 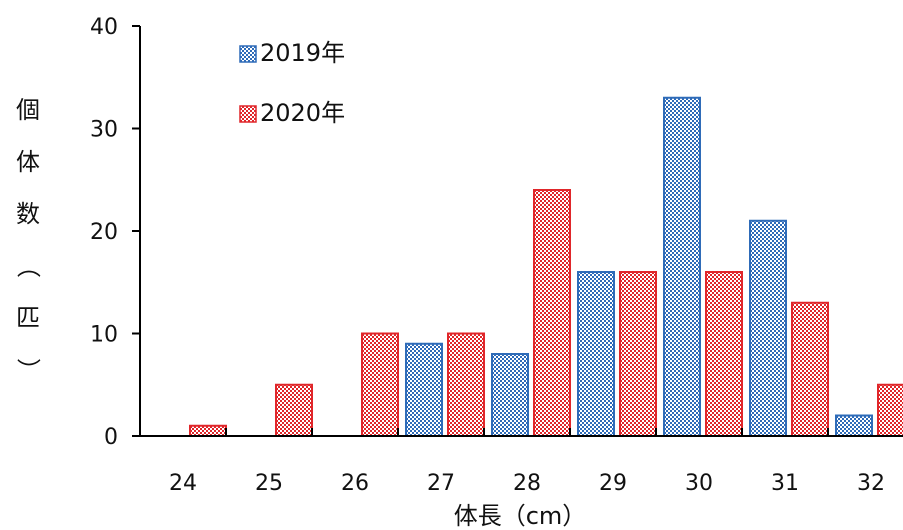 I want to click on y-tick-label-30: 30, so click(x=104, y=130).